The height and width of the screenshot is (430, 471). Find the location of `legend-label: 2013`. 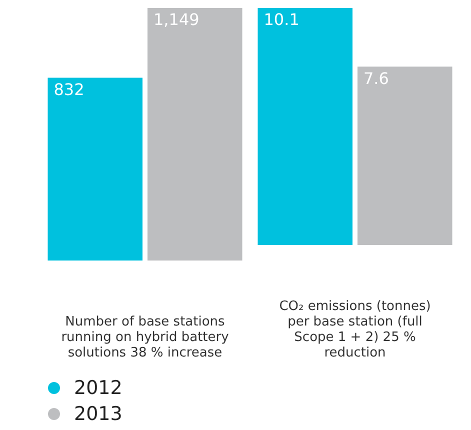

legend-label: 2013 is located at coordinates (98, 414).